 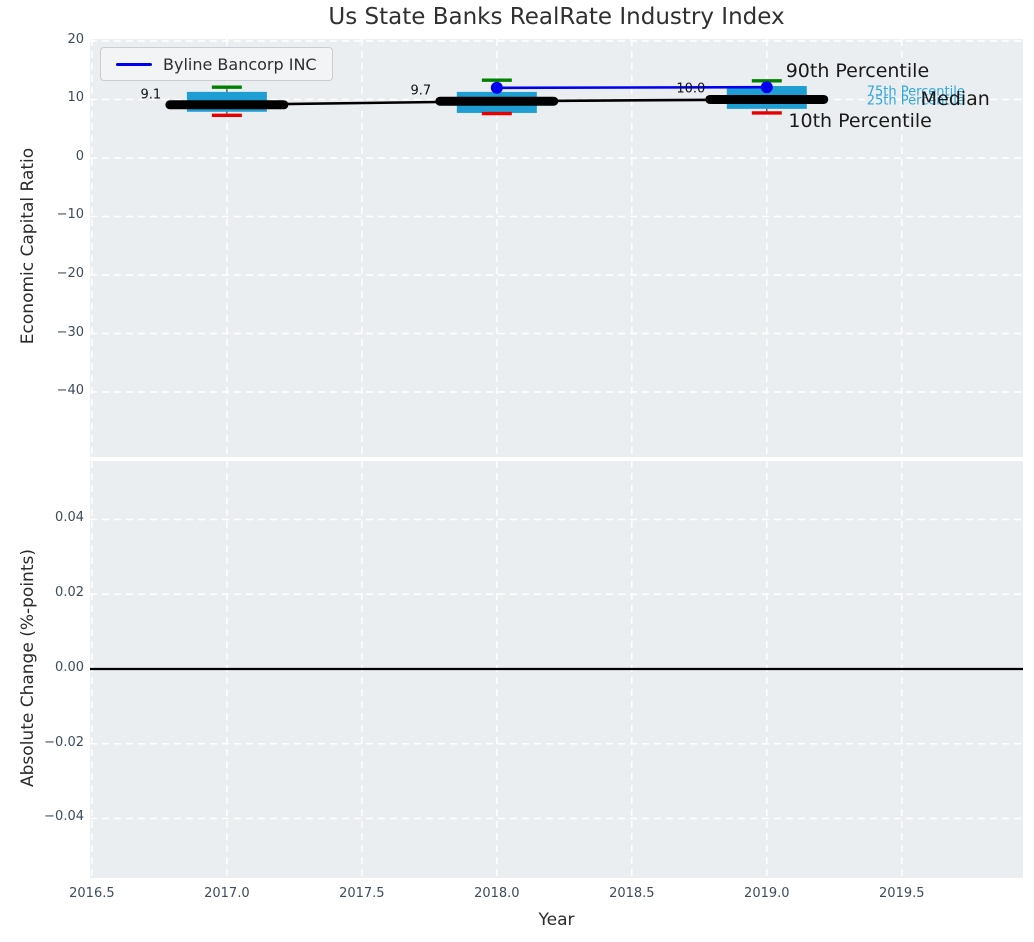 I want to click on y-tick-label: 0, so click(x=79, y=156).